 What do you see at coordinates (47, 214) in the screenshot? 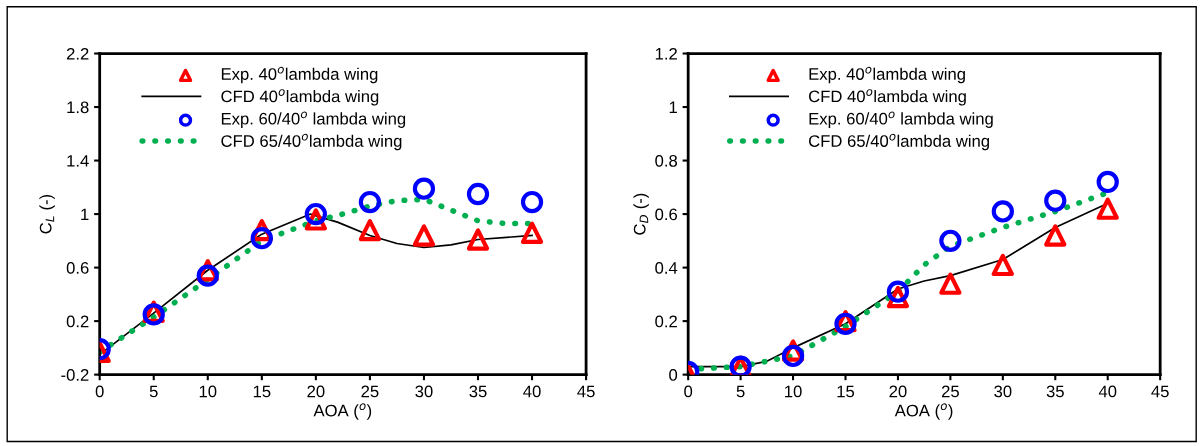
I see `y-axis-title: C$_{L}$ (-)` at bounding box center [47, 214].